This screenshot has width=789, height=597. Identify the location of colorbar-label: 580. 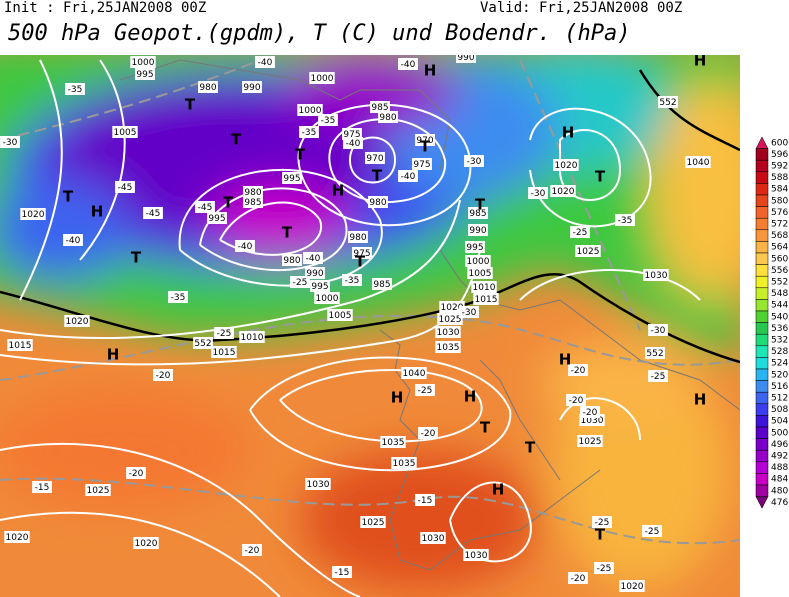
(779, 201).